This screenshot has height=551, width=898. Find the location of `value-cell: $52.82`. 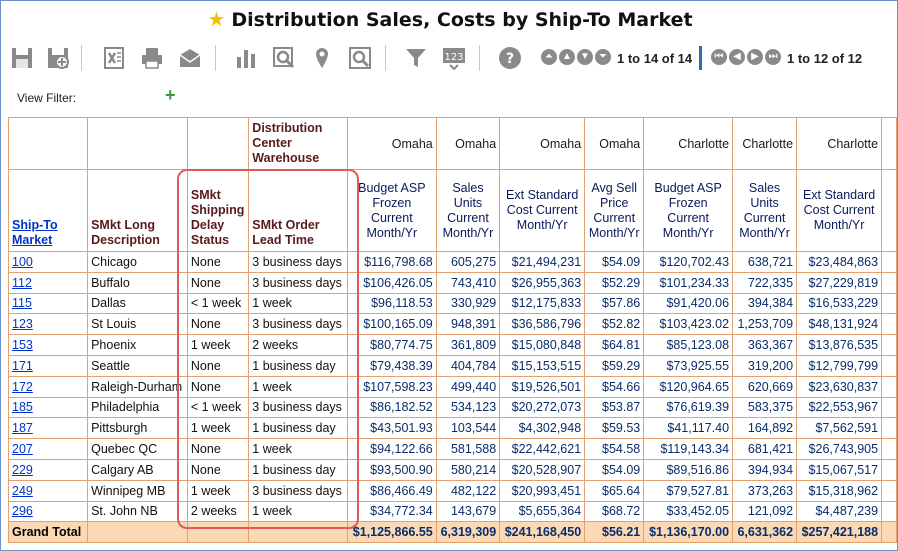

value-cell: $52.82 is located at coordinates (614, 324).